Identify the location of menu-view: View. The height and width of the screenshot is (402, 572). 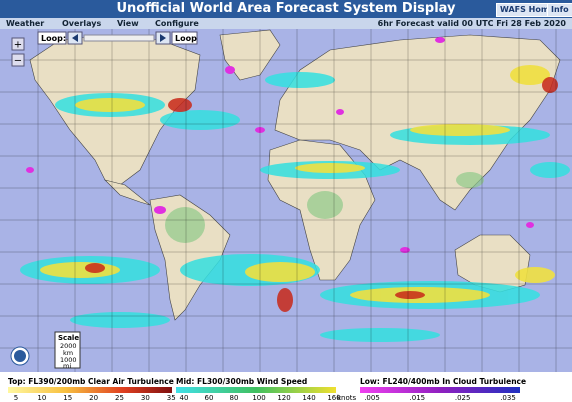
(128, 23).